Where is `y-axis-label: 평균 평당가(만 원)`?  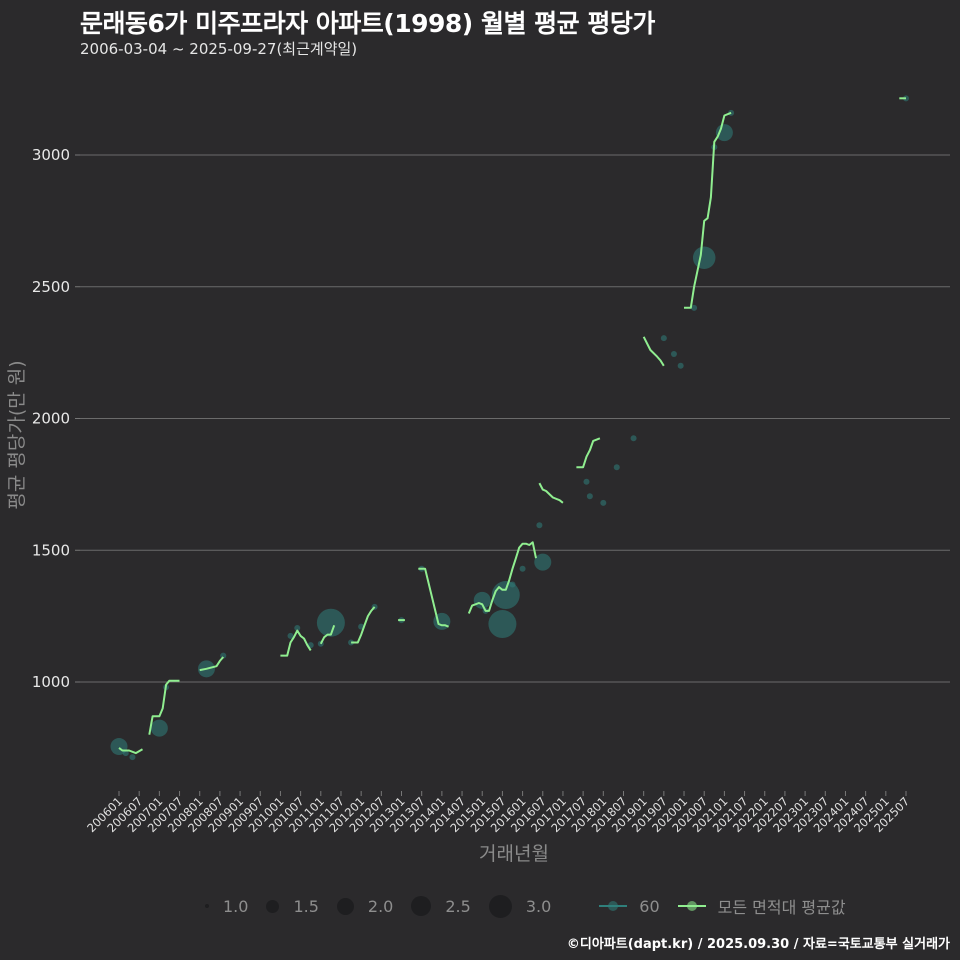 y-axis-label: 평균 평당가(만 원) is located at coordinates (17, 434).